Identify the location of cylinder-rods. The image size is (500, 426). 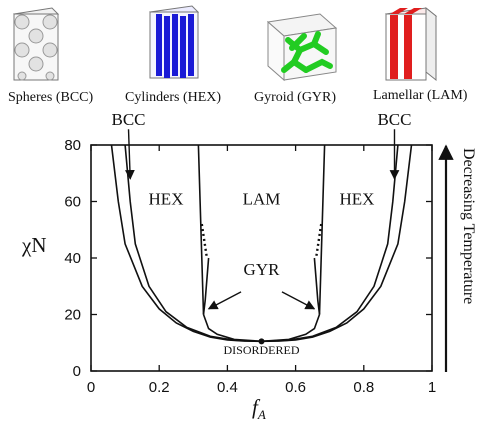
(175, 46).